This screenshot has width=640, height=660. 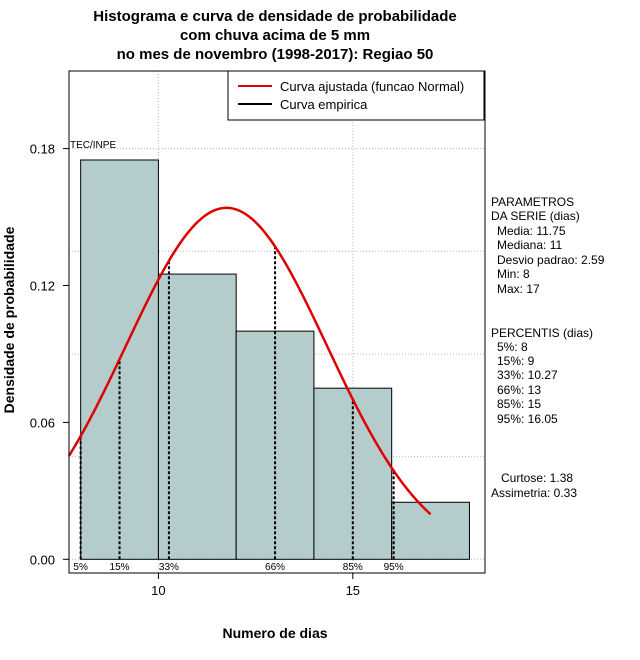 I want to click on percentiles-title: PERCENTIS (dias), so click(x=542, y=333).